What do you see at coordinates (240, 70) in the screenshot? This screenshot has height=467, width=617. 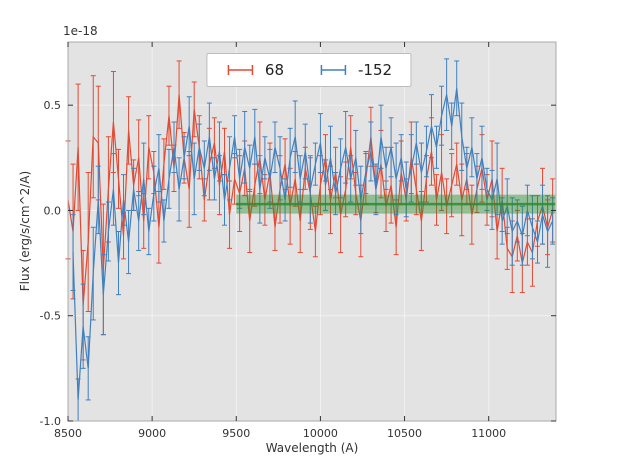 I see `errorbar-glyph-red` at bounding box center [240, 70].